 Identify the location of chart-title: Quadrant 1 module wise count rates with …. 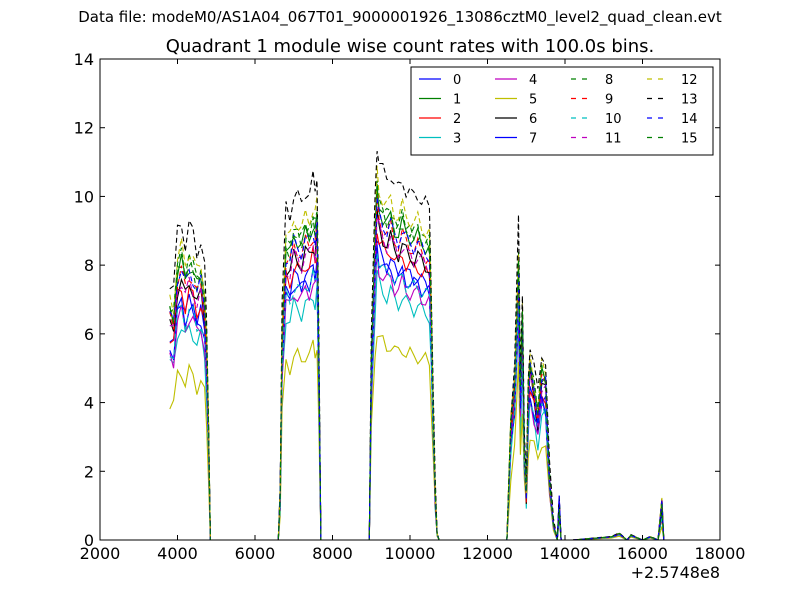
(410, 46).